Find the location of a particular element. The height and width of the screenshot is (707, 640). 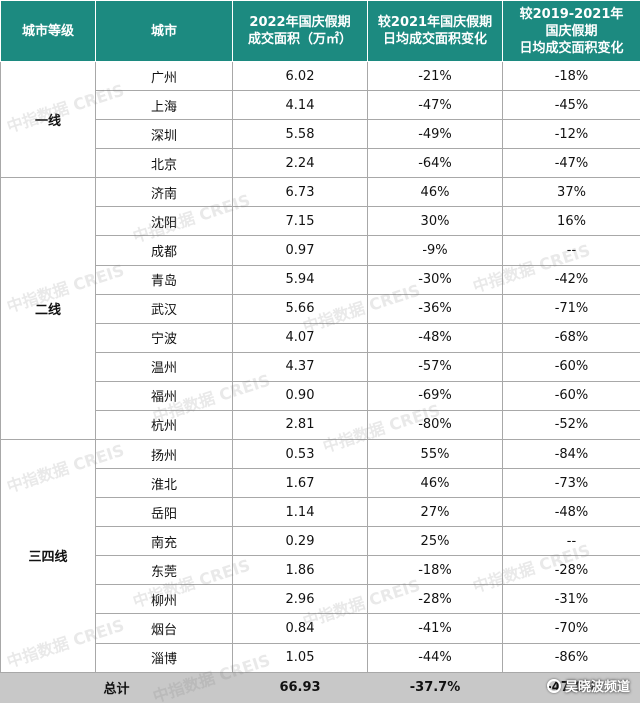

vs2021-cell: -69% is located at coordinates (435, 395).